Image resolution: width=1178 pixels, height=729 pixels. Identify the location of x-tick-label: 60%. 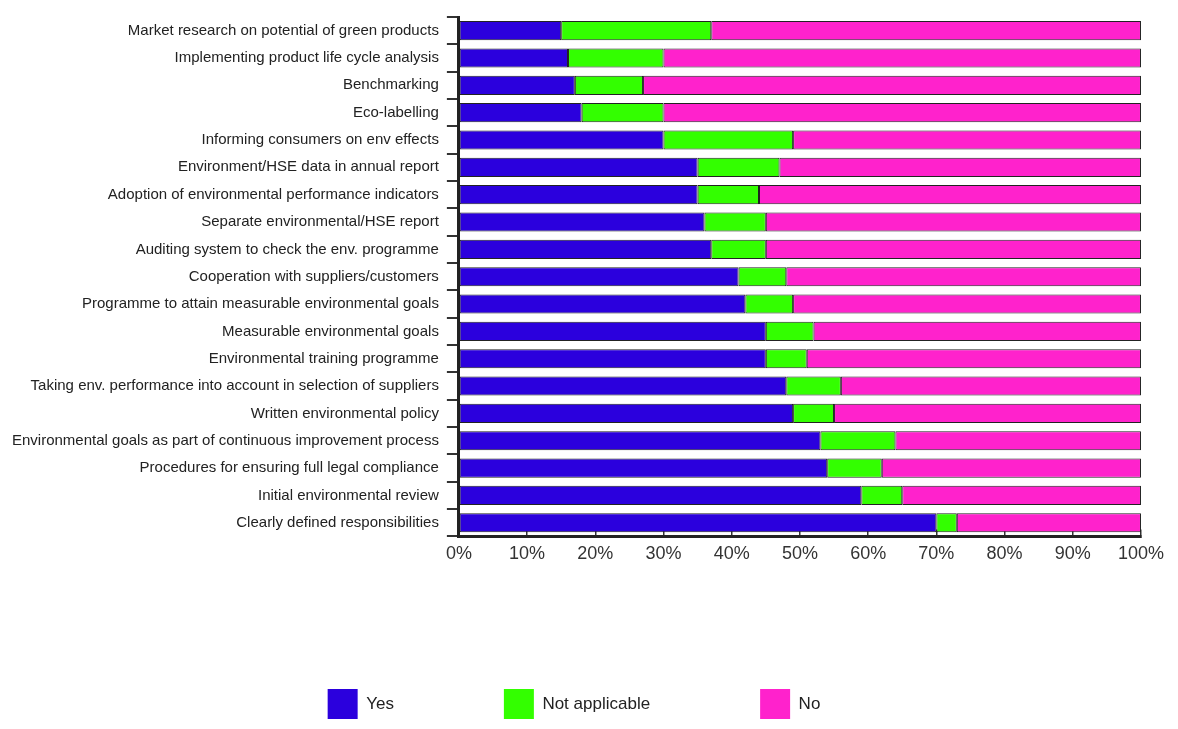
(868, 553).